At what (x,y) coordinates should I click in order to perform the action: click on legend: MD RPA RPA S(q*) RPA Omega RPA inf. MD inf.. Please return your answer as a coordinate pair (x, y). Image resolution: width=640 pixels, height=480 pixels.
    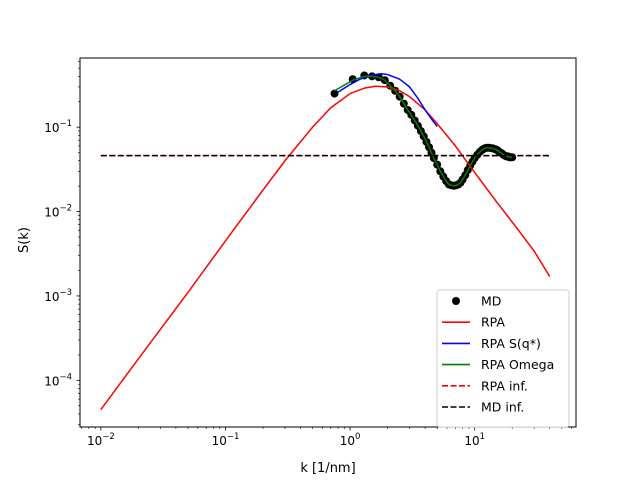
    Looking at the image, I should click on (503, 358).